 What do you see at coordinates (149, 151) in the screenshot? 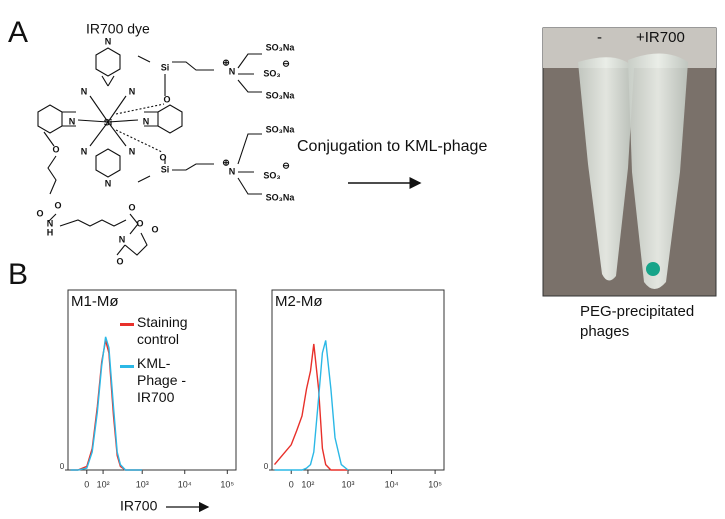
I see `structure-bonds` at bounding box center [149, 151].